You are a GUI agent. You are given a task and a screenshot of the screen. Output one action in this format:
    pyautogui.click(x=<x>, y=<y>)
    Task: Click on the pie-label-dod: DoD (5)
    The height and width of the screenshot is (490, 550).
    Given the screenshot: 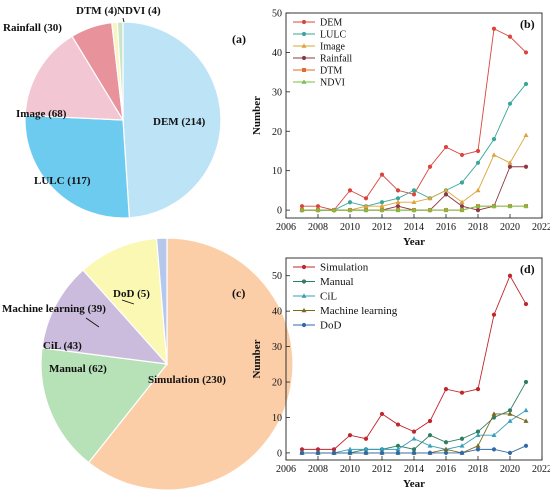 What is the action you would take?
    pyautogui.click(x=131, y=294)
    